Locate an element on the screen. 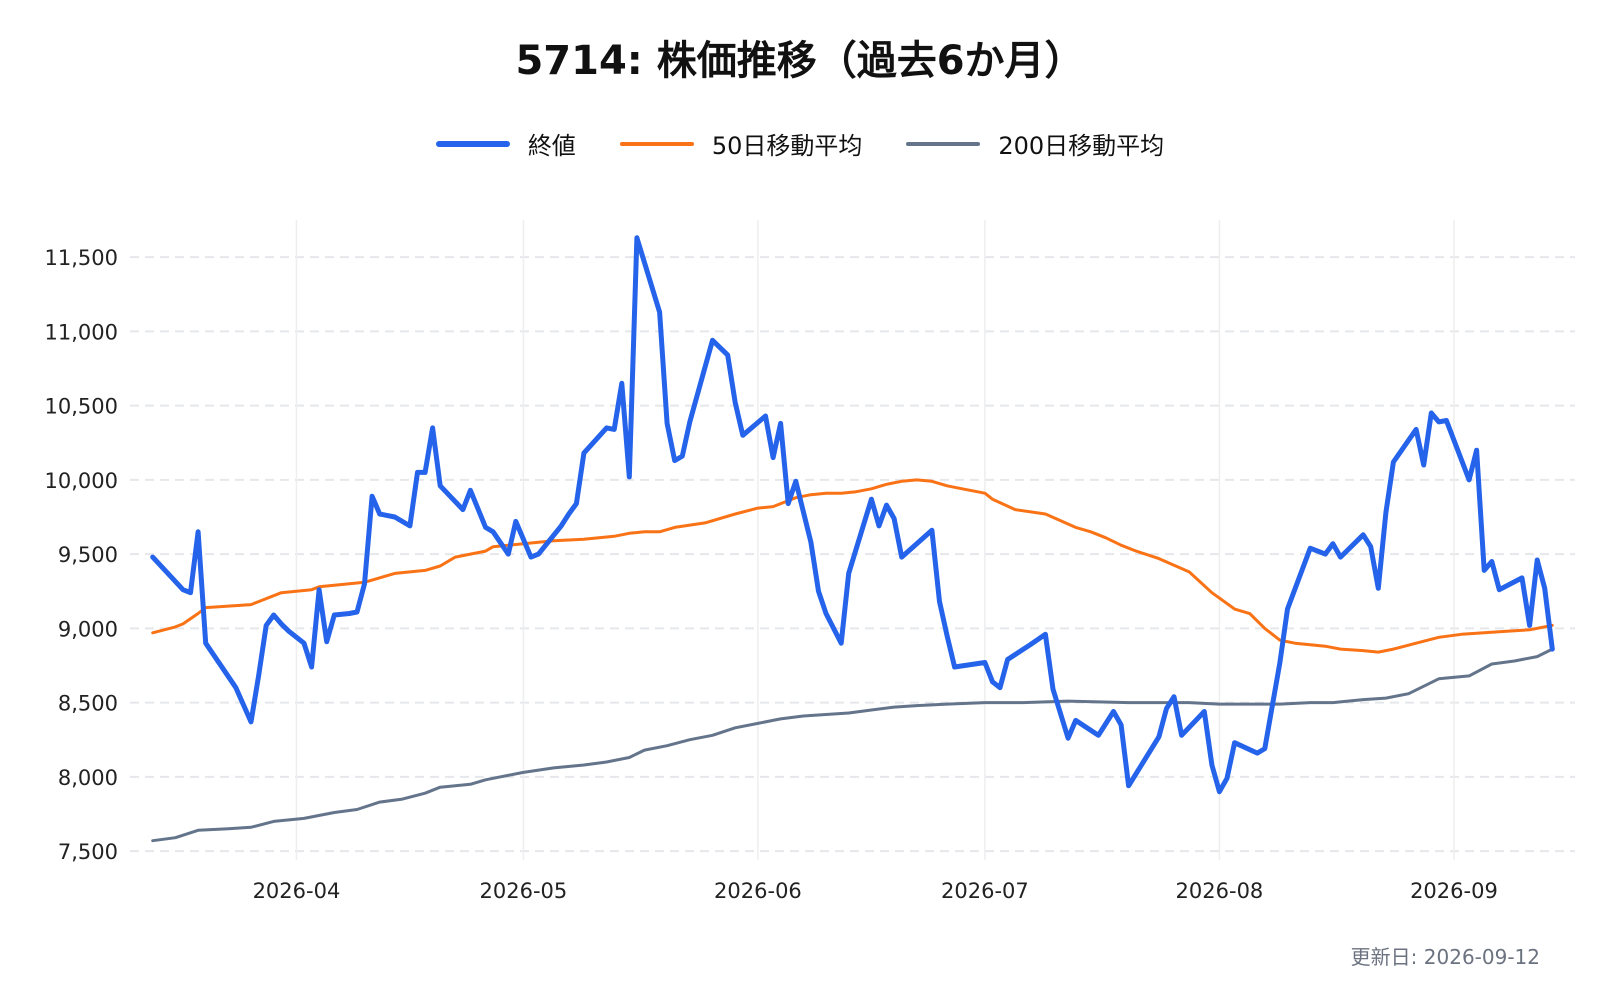 The height and width of the screenshot is (1000, 1600). chart-title: 5714: 株価推移（過去6か月） is located at coordinates (800, 61).